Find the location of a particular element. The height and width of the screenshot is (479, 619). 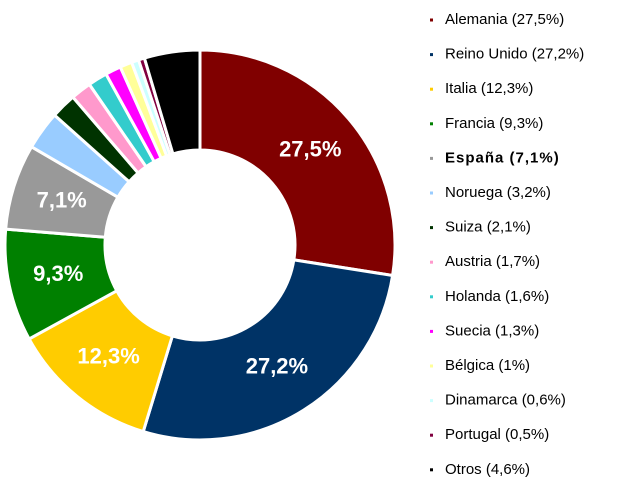

legend-label: España (7,1%) is located at coordinates (502, 157).